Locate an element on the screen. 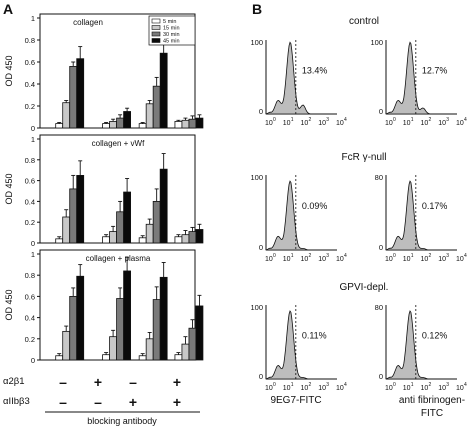 This screenshot has width=474, height=430. histogram-row-title: control is located at coordinates (364, 21).